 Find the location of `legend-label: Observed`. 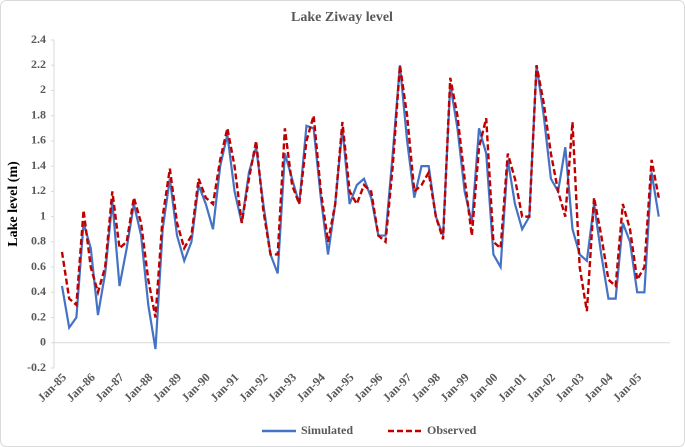

legend-label: Observed is located at coordinates (452, 430).